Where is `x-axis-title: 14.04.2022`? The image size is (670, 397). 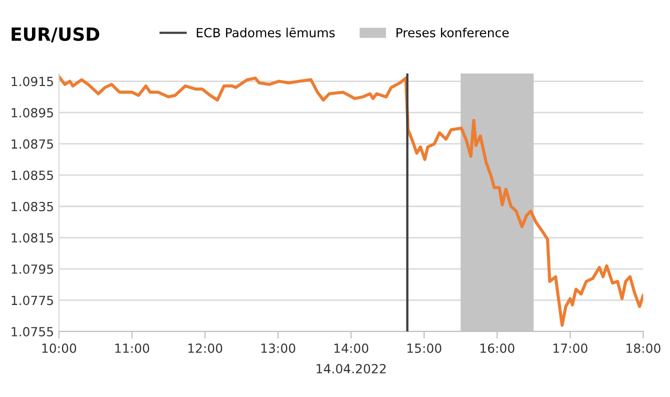 x-axis-title: 14.04.2022 is located at coordinates (351, 369).